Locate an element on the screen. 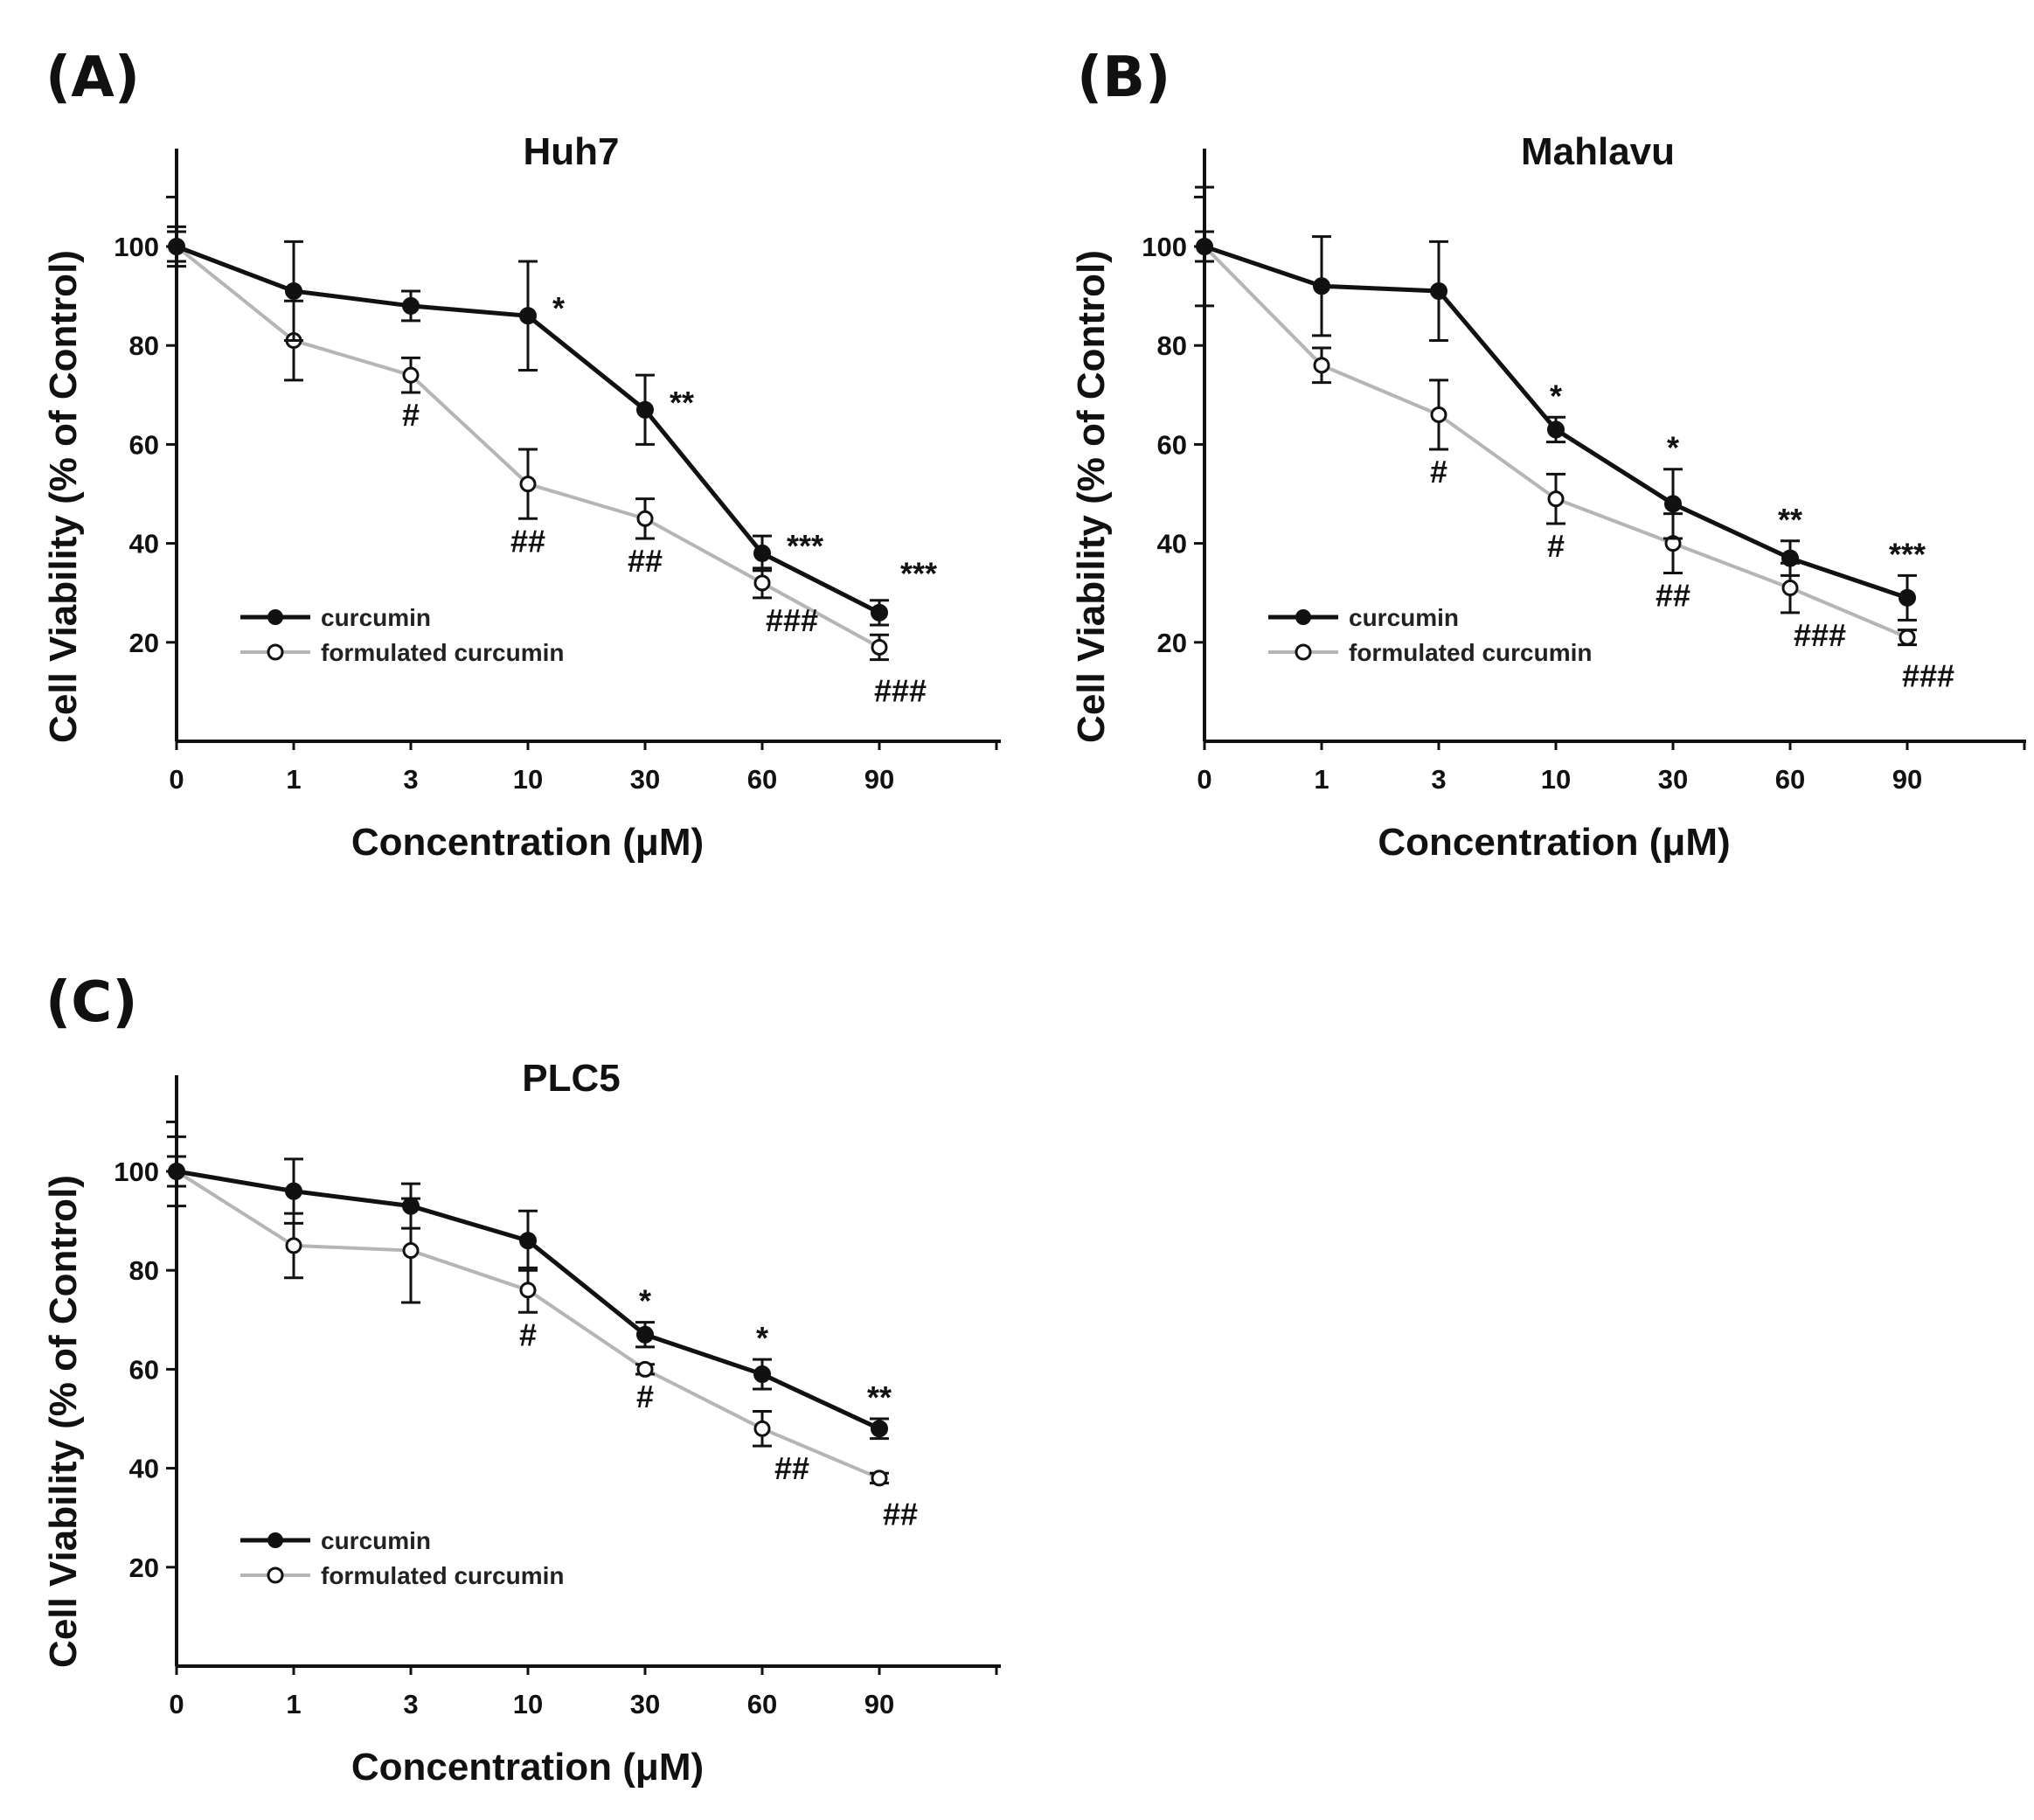 The width and height of the screenshot is (2034, 1820). panel-label: (A) is located at coordinates (92, 77).